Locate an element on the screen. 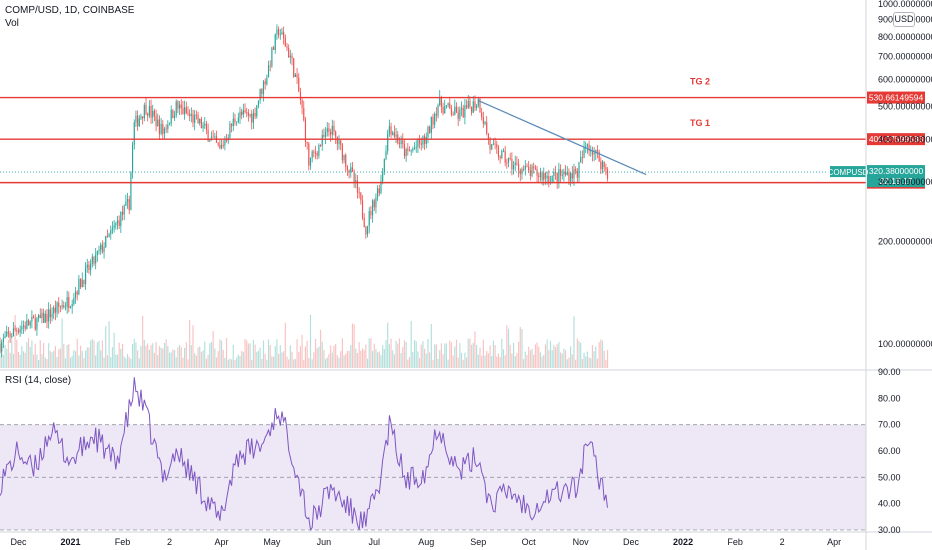 The height and width of the screenshot is (550, 932). level-tag-bg is located at coordinates (896, 97).